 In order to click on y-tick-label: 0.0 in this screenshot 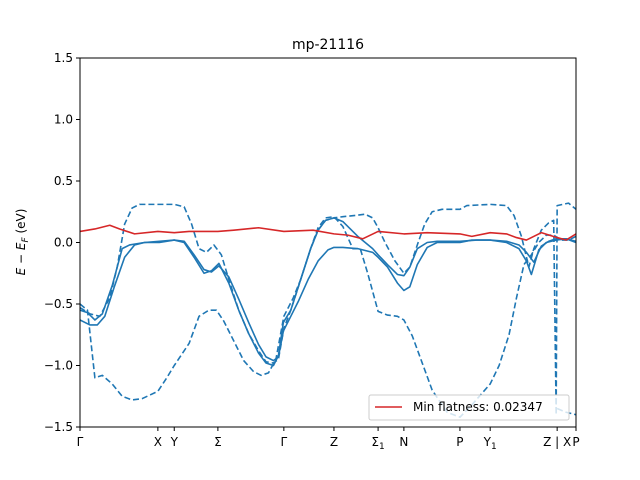, I will do `click(63, 243)`.